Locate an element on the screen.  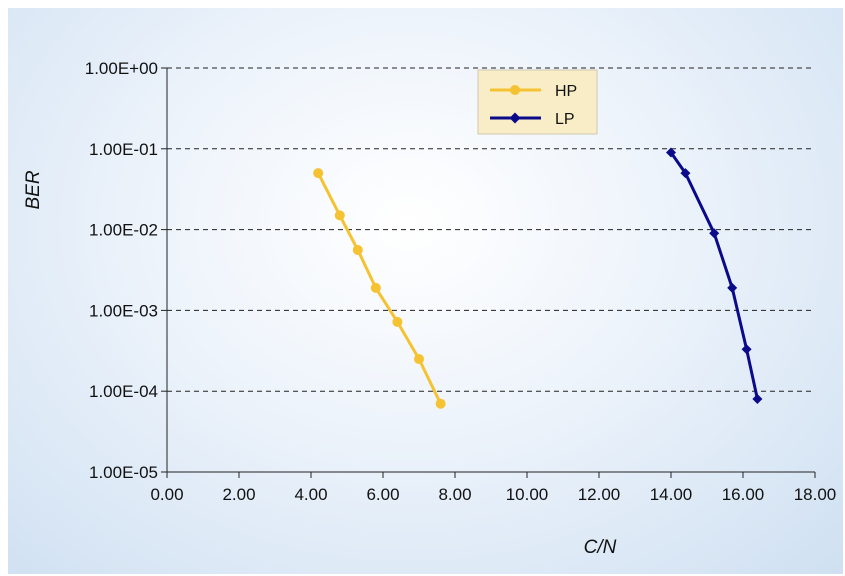
x-tick-label: 4.00 is located at coordinates (310, 494).